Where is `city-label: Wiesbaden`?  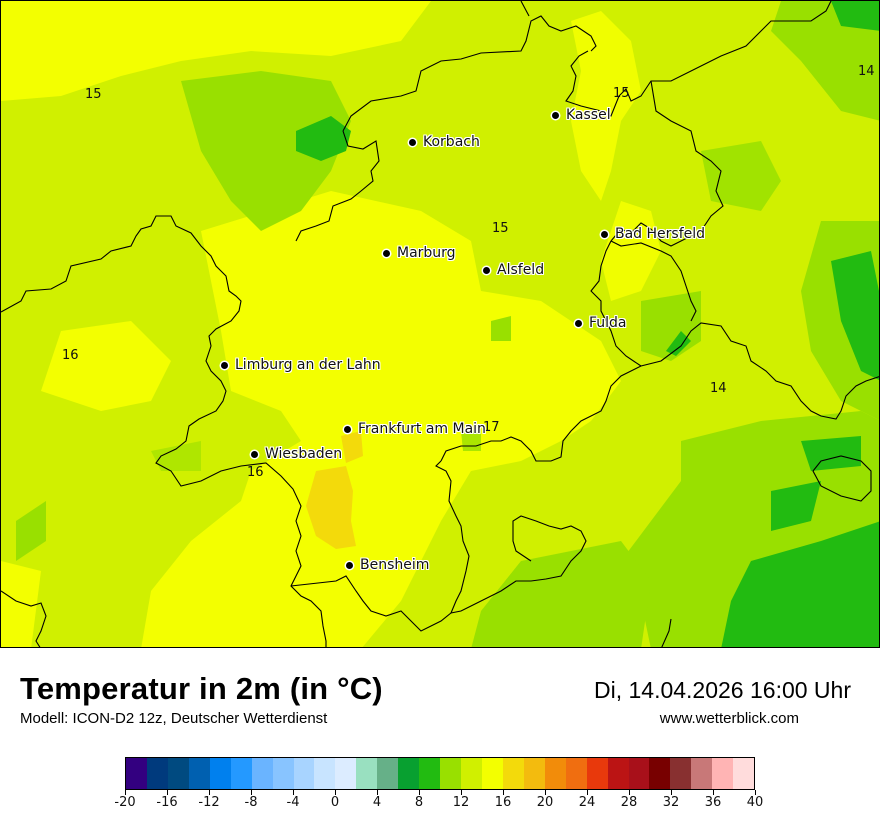
city-label: Wiesbaden is located at coordinates (304, 454).